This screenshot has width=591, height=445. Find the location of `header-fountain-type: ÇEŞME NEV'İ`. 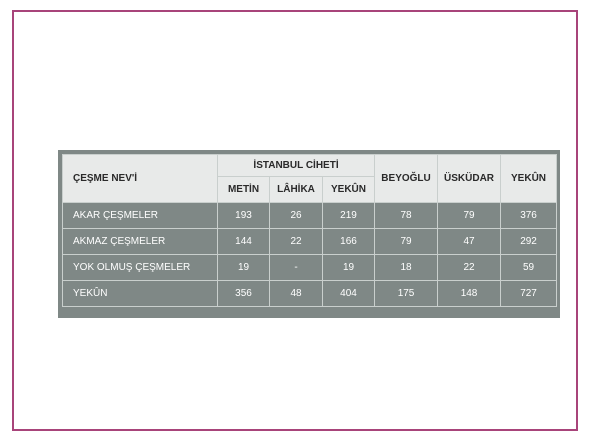

header-fountain-type: ÇEŞME NEV'İ is located at coordinates (140, 178).